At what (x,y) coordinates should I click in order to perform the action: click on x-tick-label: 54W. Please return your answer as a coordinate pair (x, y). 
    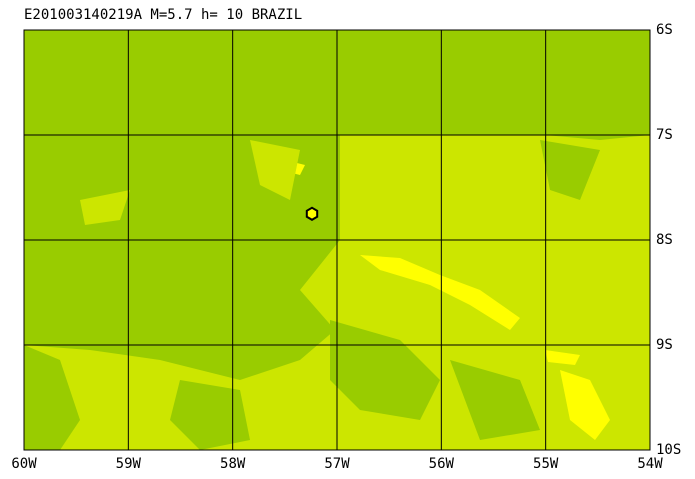
    Looking at the image, I should click on (650, 464).